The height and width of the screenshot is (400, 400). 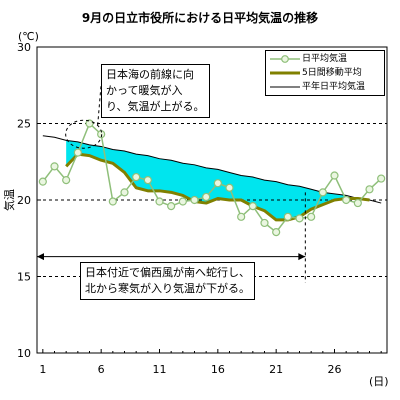 I want to click on x-tick-label-1: 1, so click(x=42, y=369).